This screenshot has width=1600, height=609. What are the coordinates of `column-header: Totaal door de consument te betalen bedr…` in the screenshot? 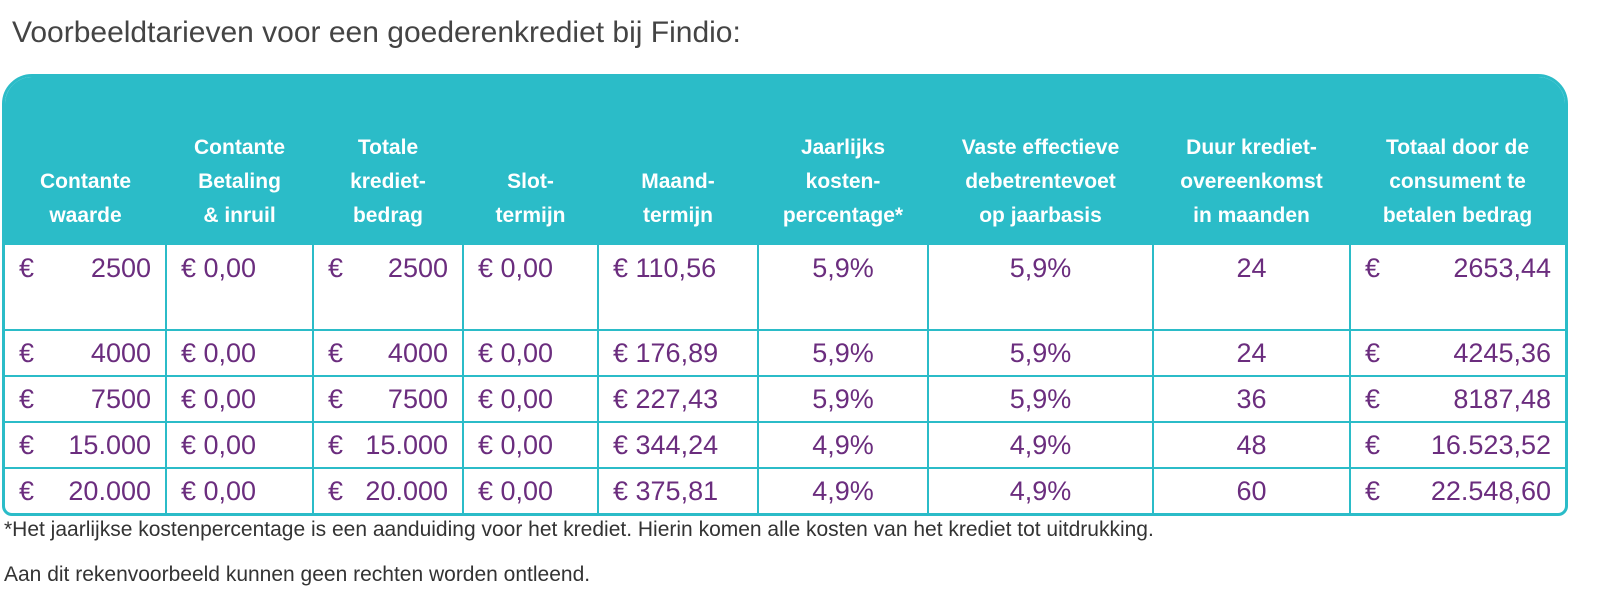 It's located at (1457, 161).